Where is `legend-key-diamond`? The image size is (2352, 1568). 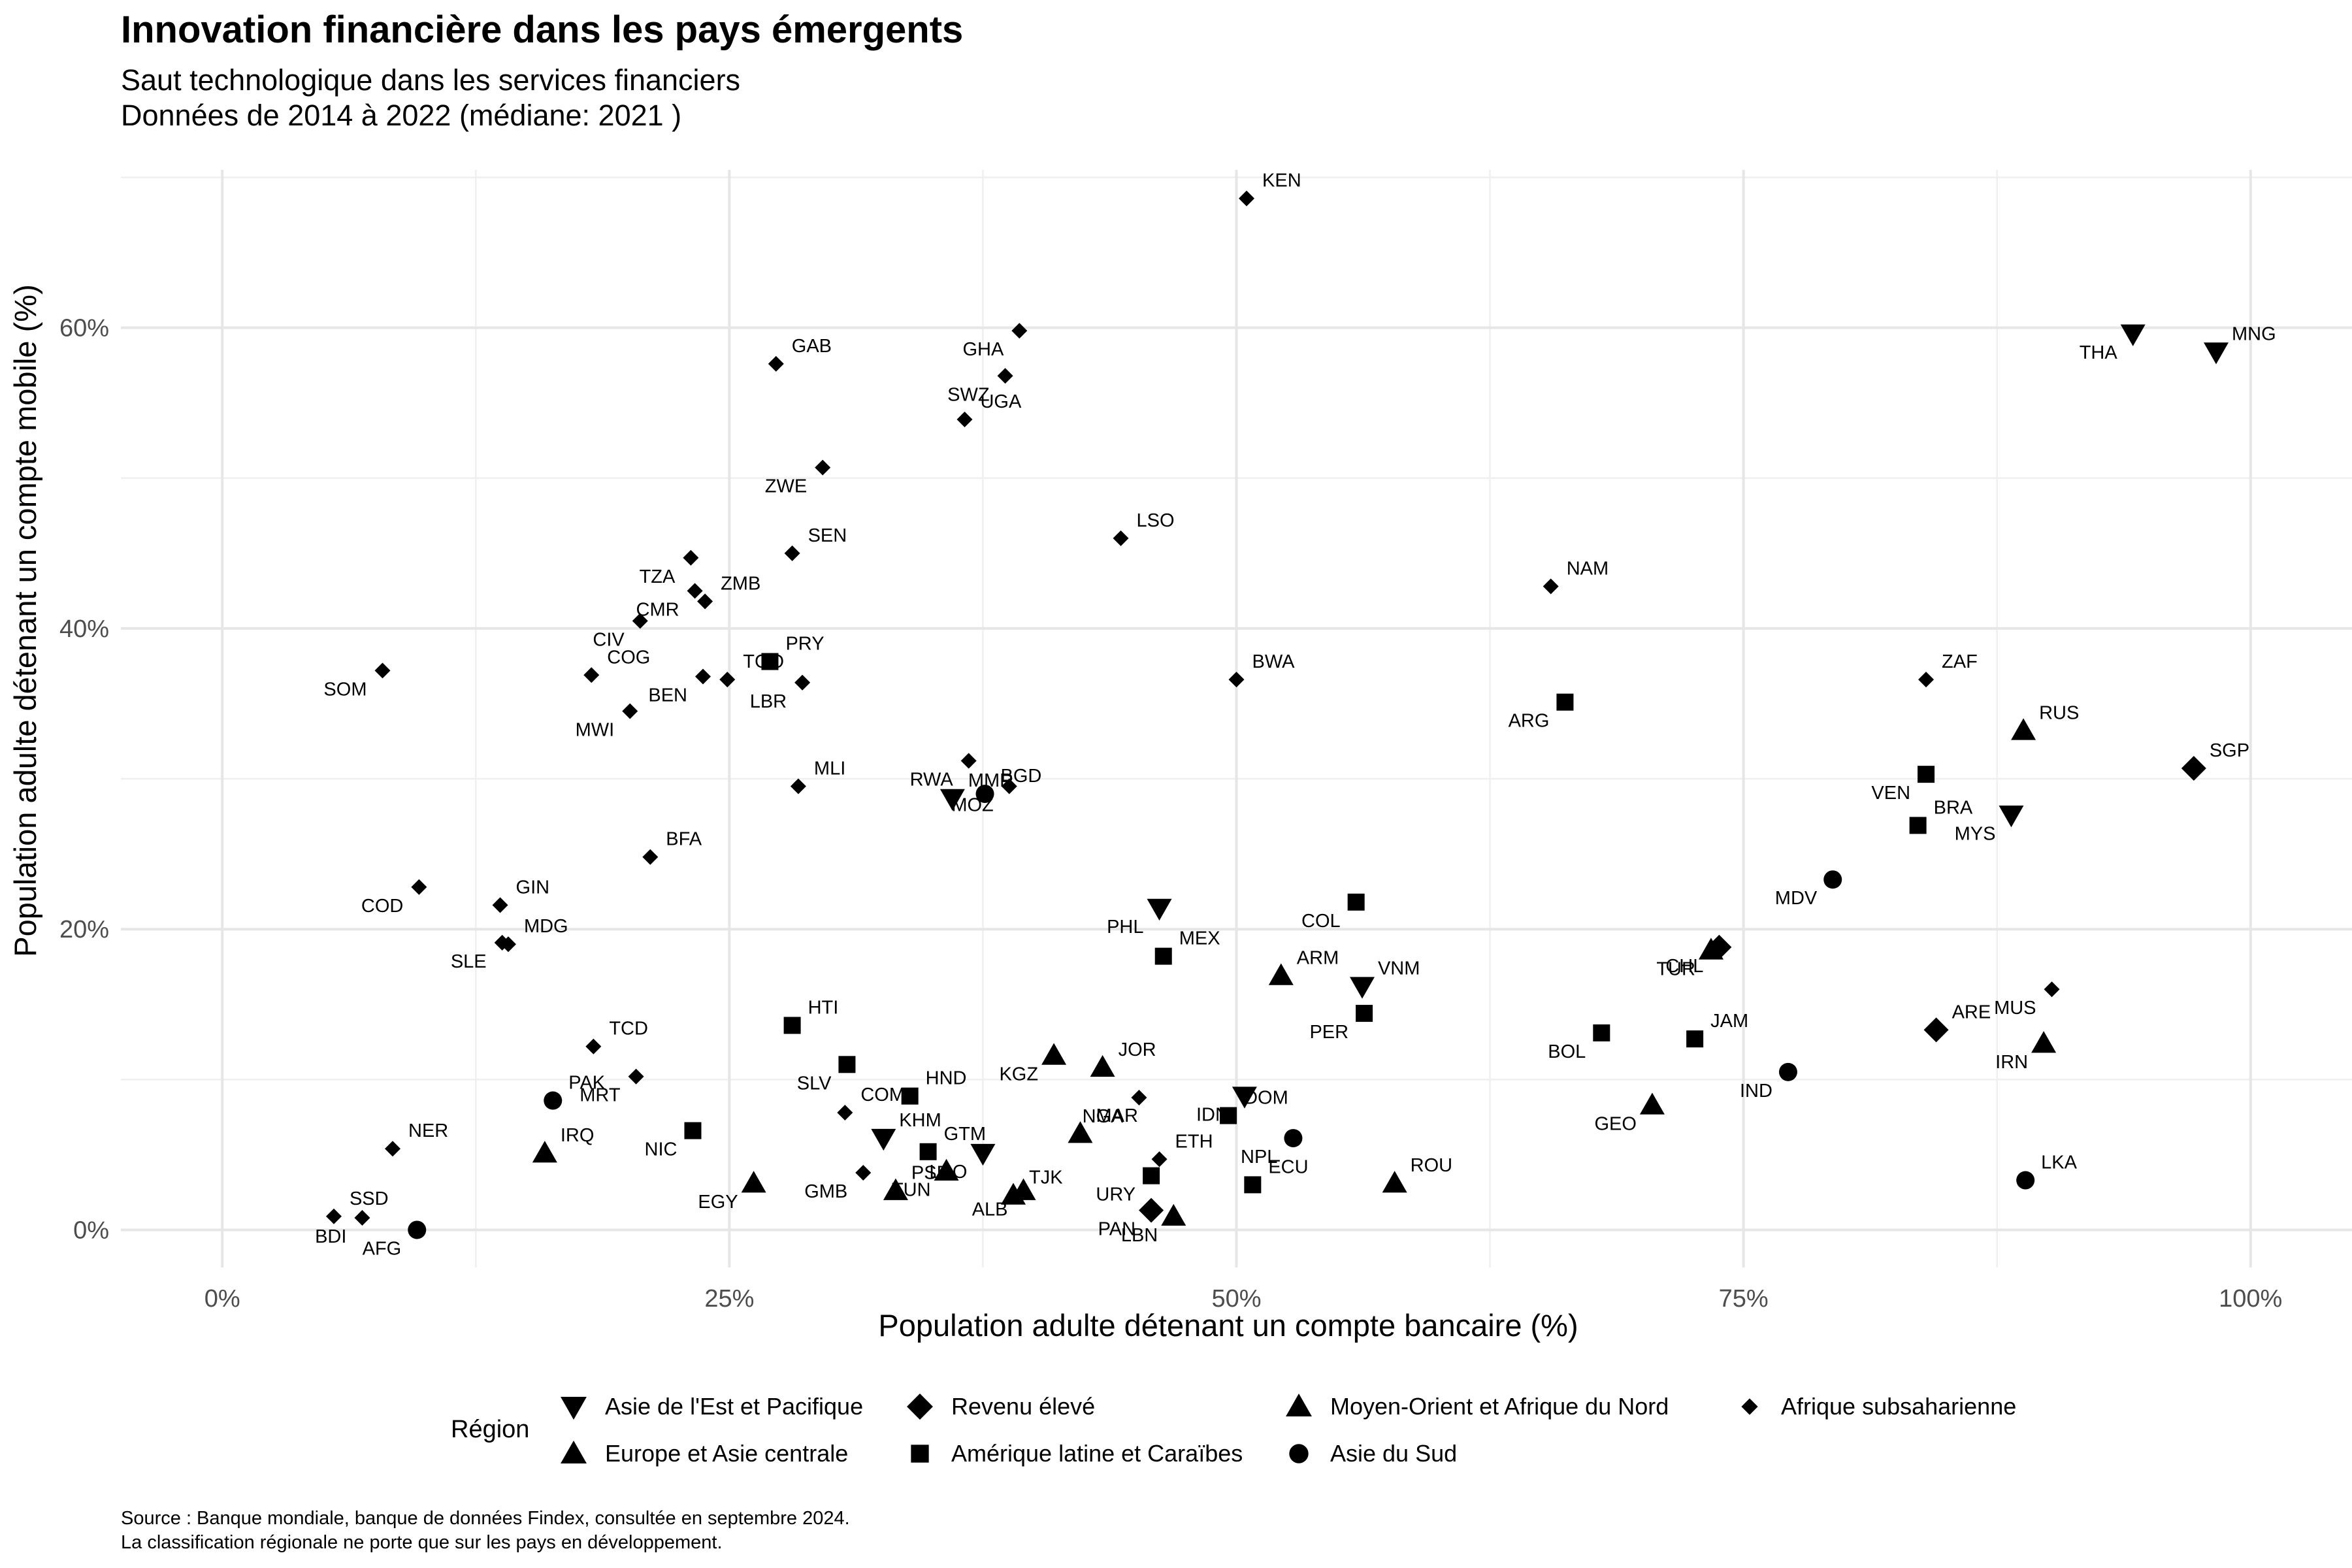
legend-key-diamond is located at coordinates (920, 1407).